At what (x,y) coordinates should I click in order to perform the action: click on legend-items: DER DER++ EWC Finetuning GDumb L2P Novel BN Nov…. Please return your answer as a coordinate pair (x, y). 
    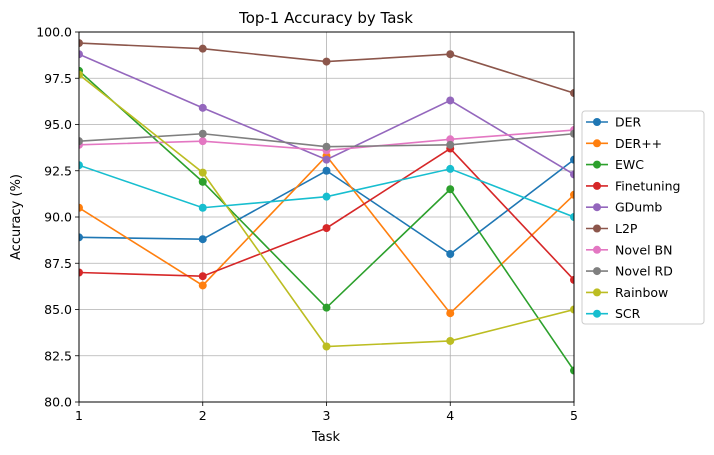
    Looking at the image, I should click on (633, 218).